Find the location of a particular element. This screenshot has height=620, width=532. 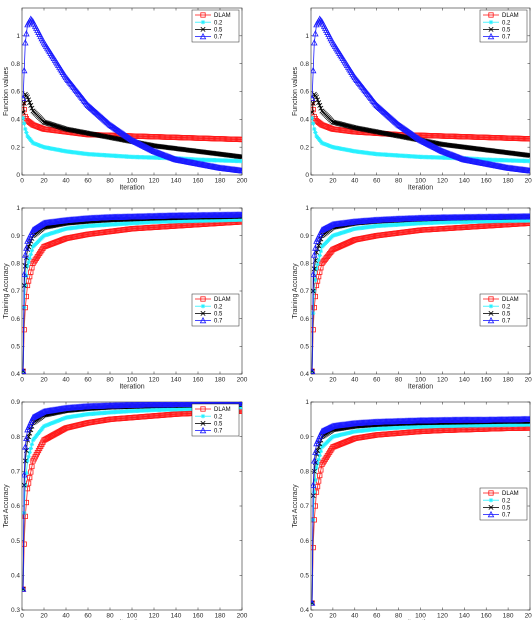

x-tick-label: 140 is located at coordinates (464, 616).